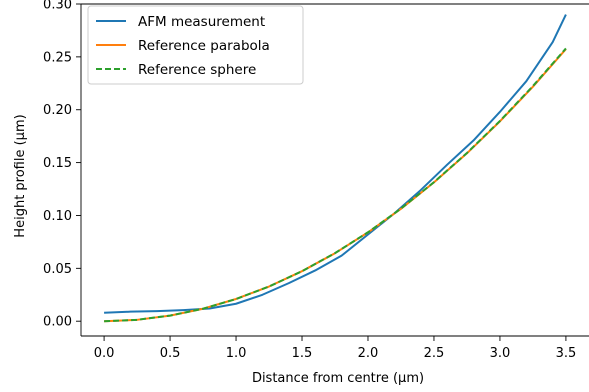 The height and width of the screenshot is (392, 589). I want to click on x-axis-ticks: 0.0 0.5 1.0 1.5 2.0 2.5 3.0 3.5, so click(335, 348).